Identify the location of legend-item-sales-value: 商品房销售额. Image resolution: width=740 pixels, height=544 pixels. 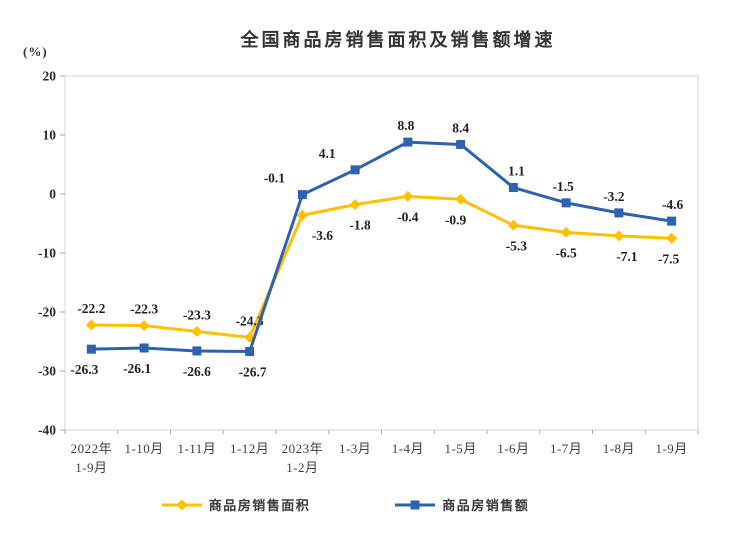
(461, 504).